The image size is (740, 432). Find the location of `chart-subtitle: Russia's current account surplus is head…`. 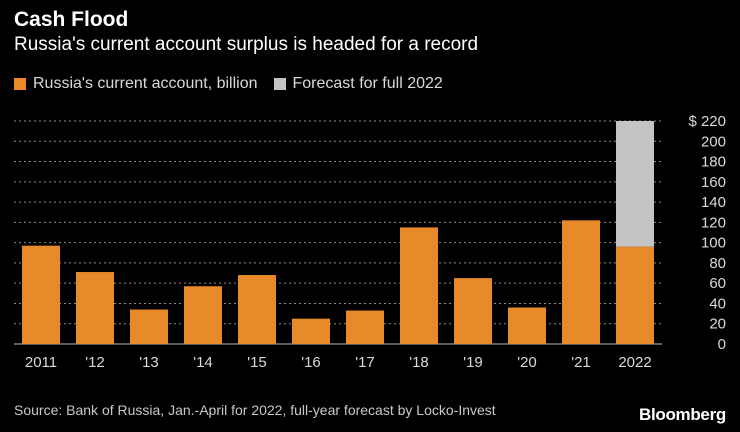

chart-subtitle: Russia's current account surplus is head… is located at coordinates (246, 44).